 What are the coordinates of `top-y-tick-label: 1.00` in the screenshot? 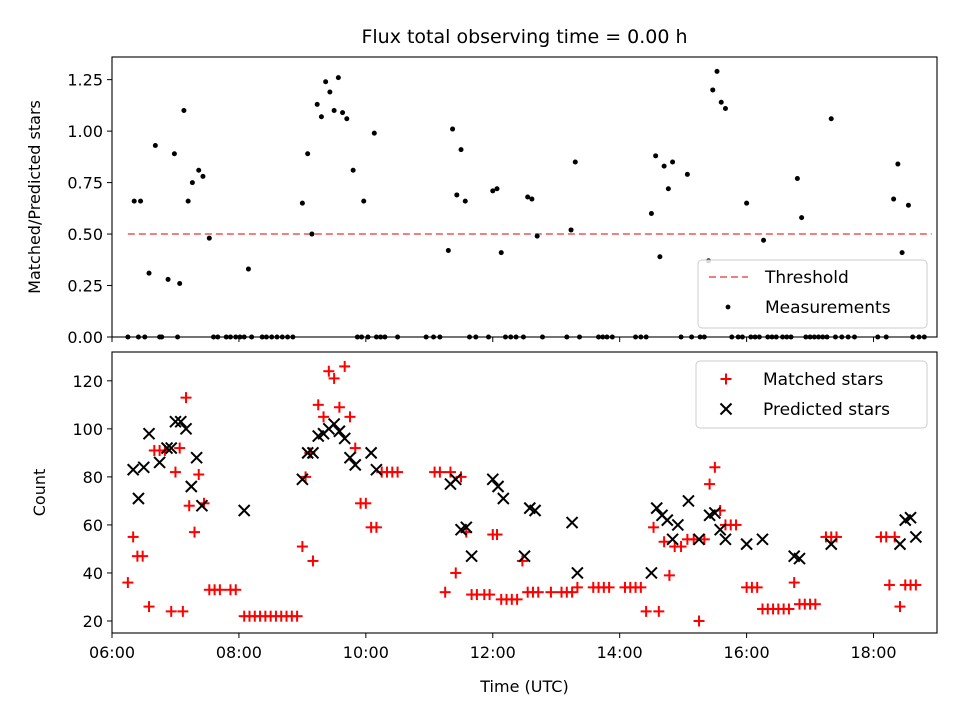 It's located at (85, 131).